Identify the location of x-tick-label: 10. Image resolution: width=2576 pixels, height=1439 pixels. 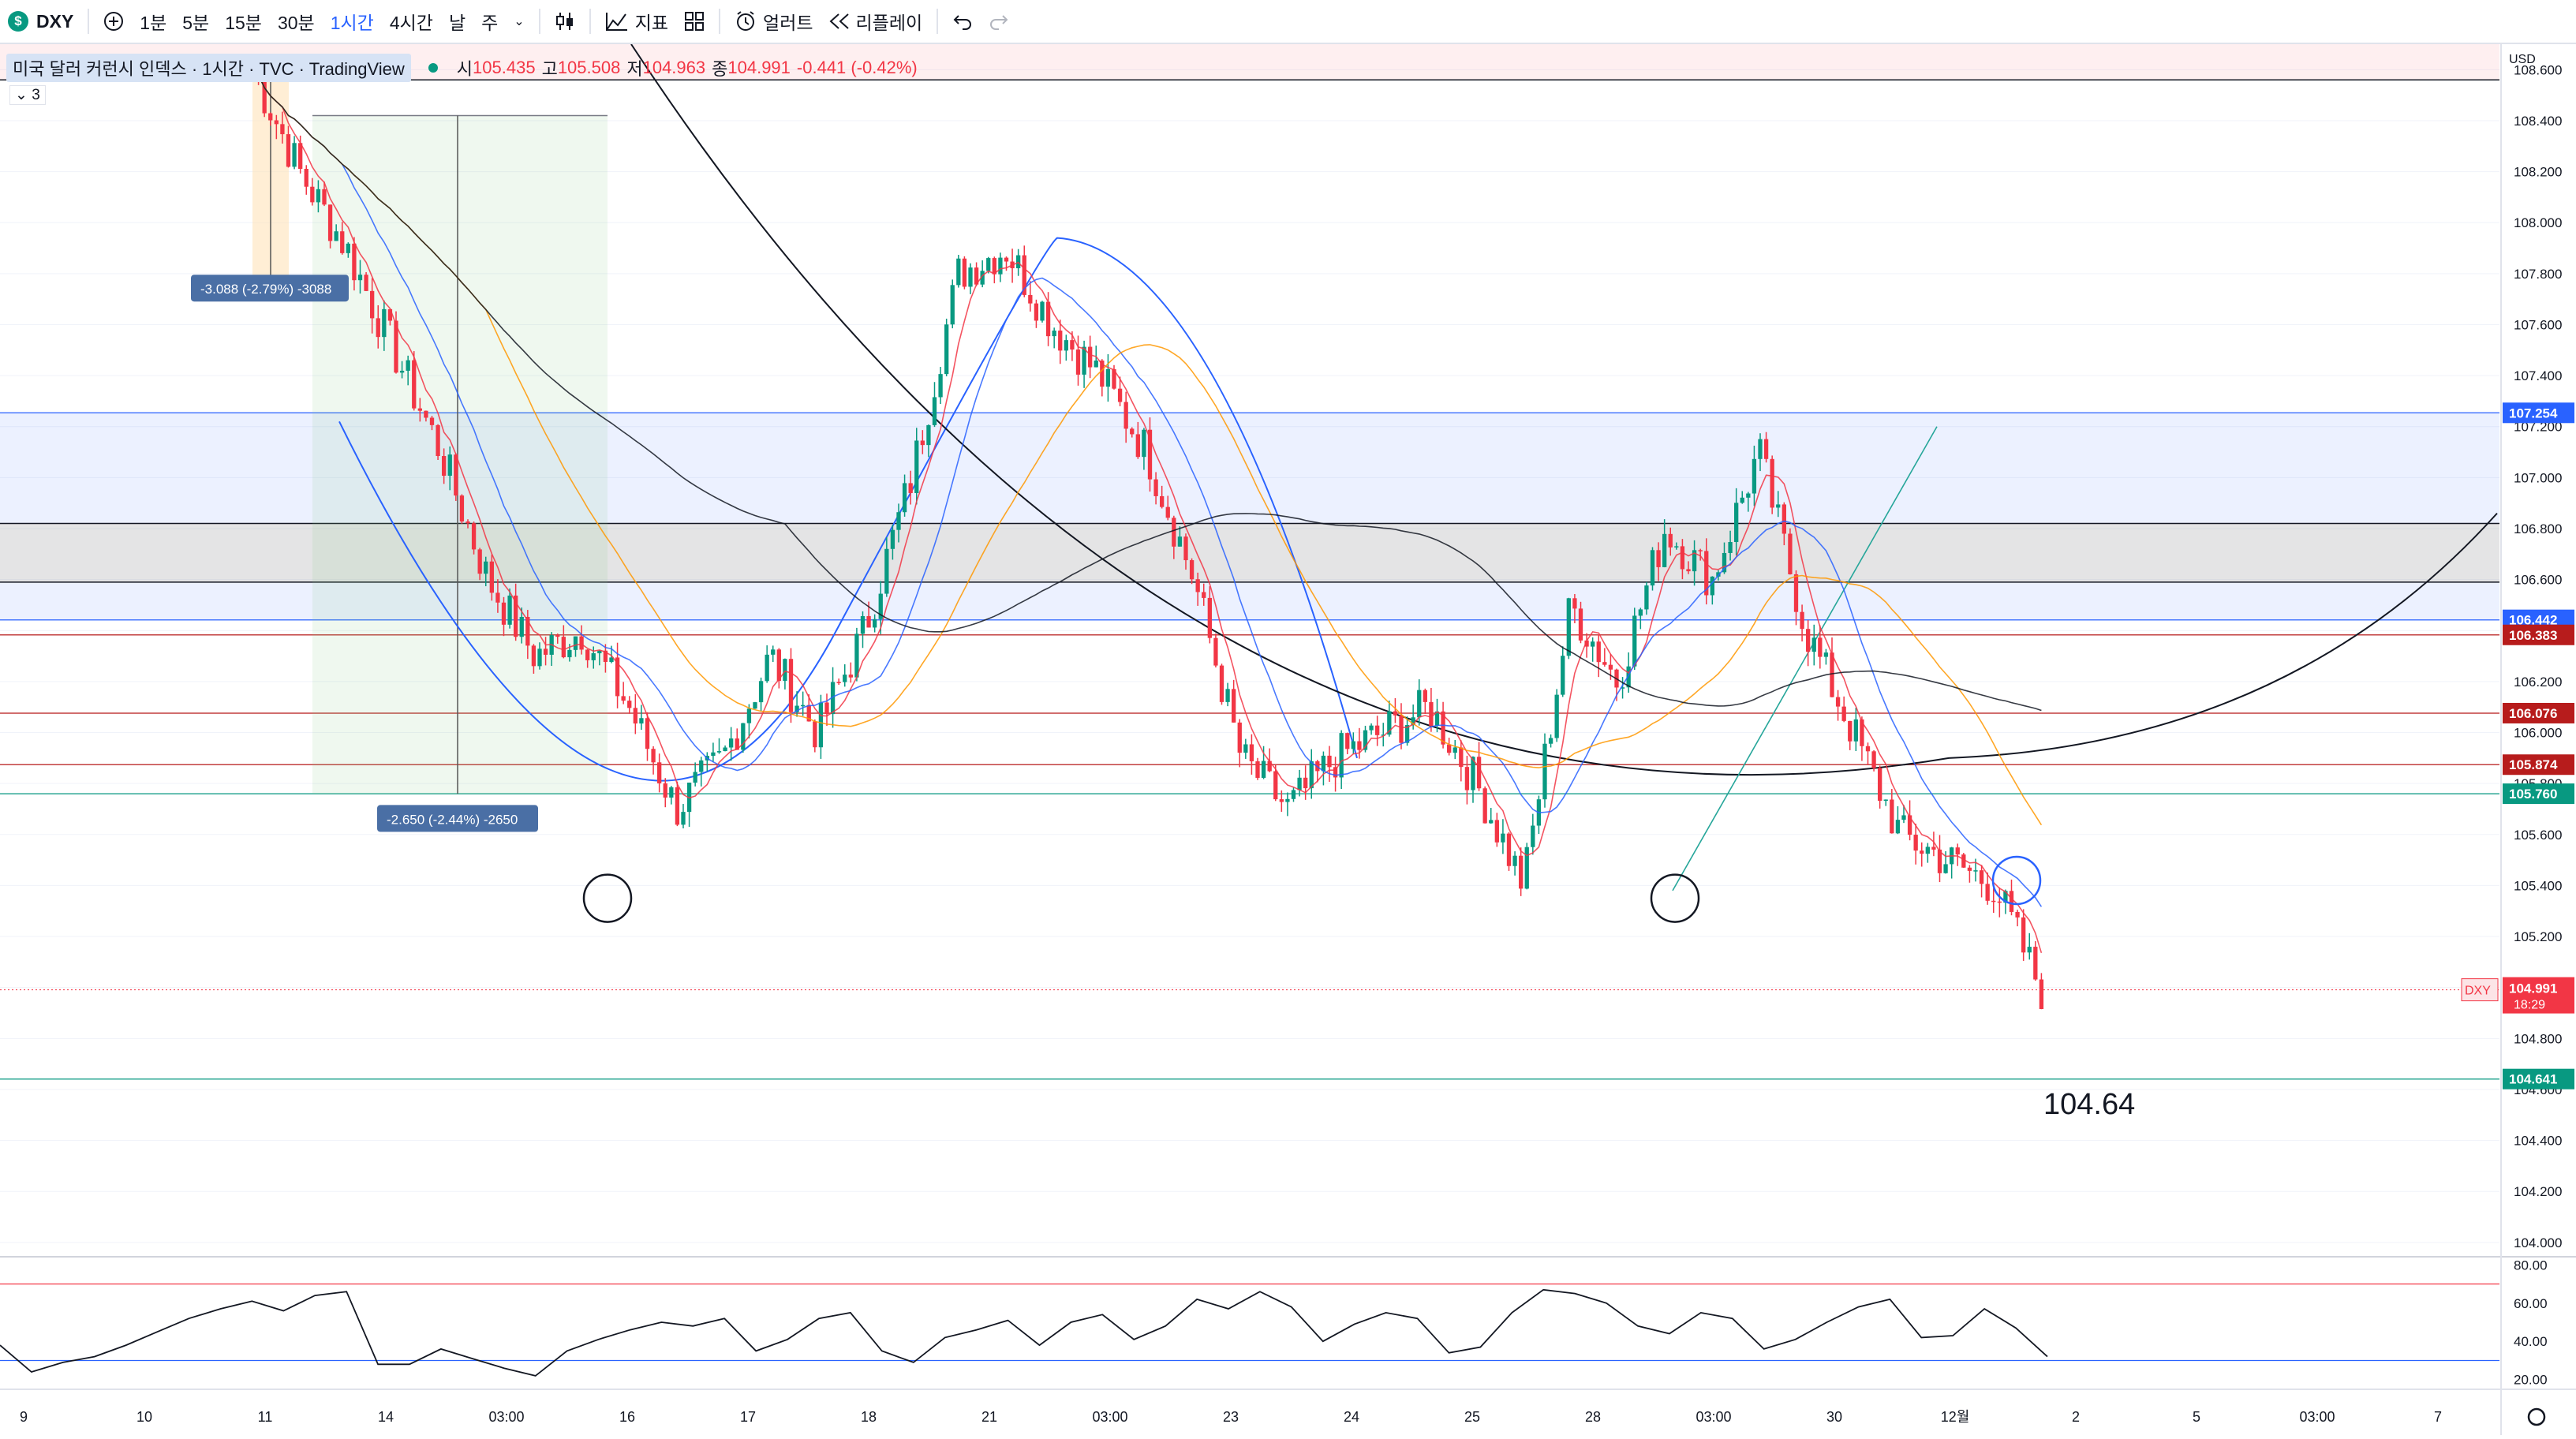
(144, 1417).